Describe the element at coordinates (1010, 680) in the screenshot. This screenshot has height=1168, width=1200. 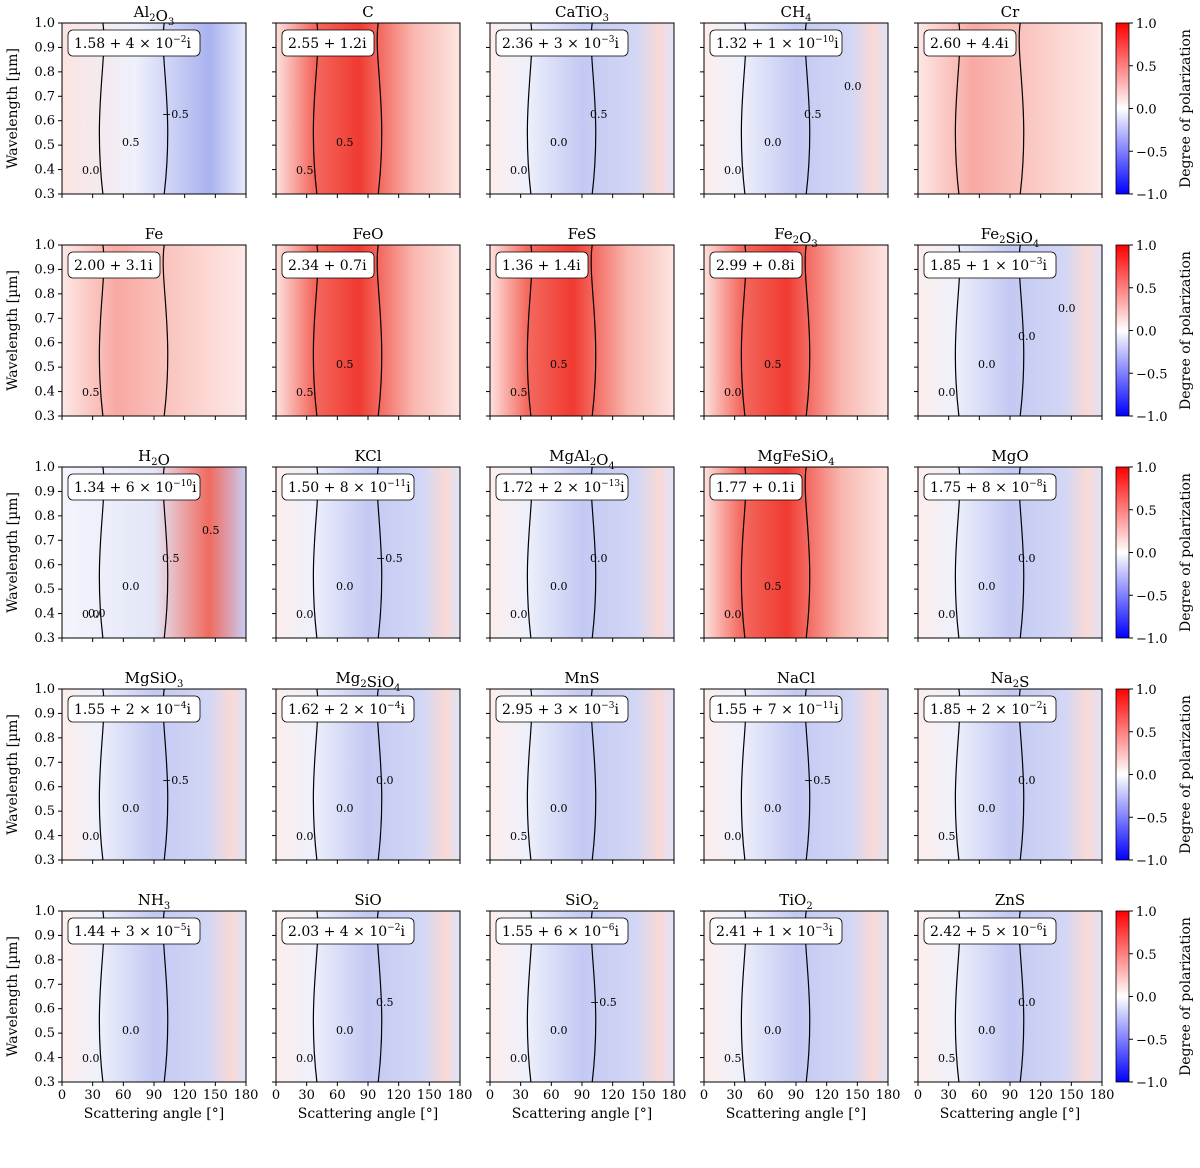
I see `panel-title: Na2S` at that location.